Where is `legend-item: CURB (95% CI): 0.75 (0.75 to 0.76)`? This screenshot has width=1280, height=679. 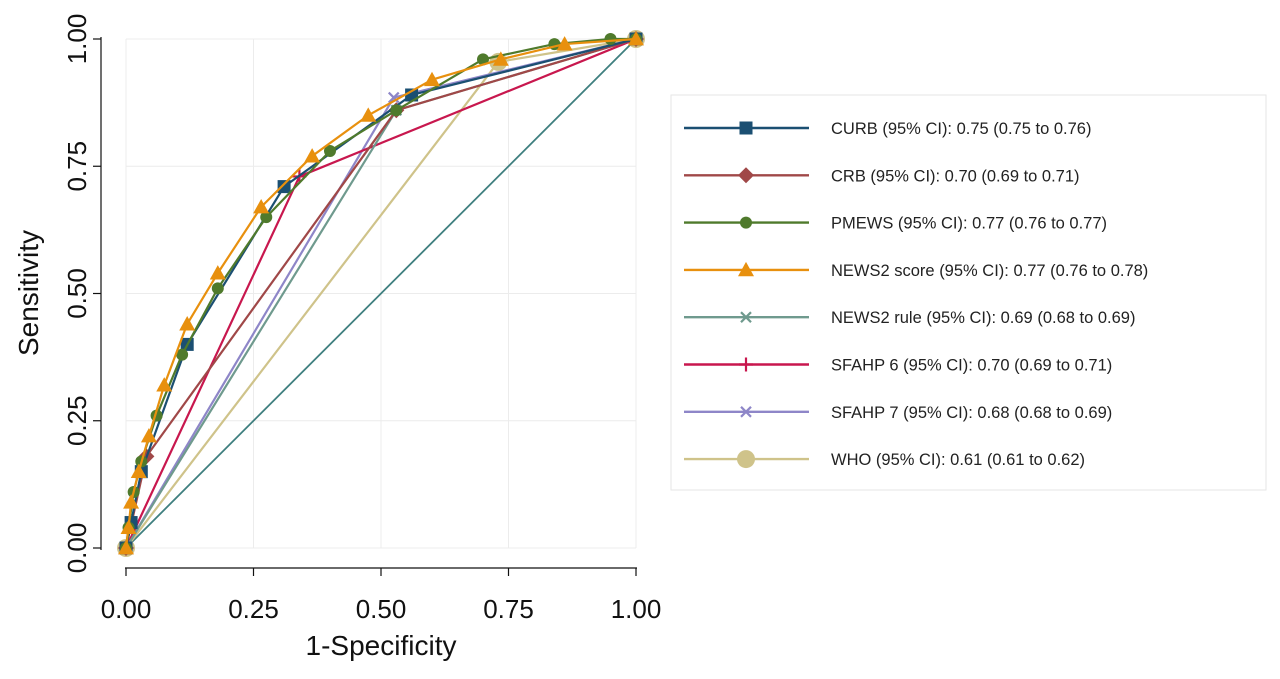 legend-item: CURB (95% CI): 0.75 (0.75 to 0.76) is located at coordinates (887, 129).